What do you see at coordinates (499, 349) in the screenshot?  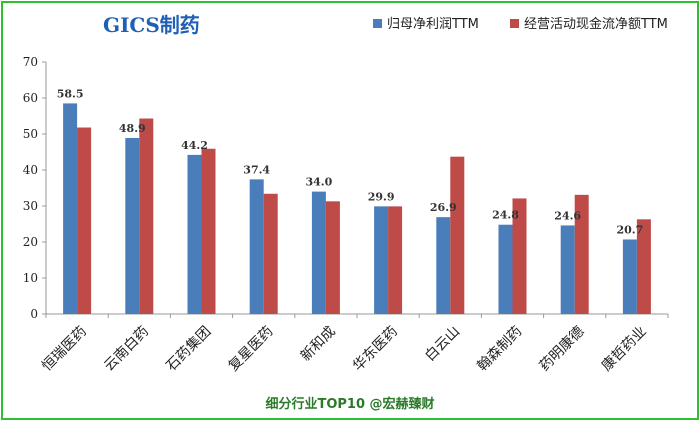 I see `category-label: 翰森制药` at bounding box center [499, 349].